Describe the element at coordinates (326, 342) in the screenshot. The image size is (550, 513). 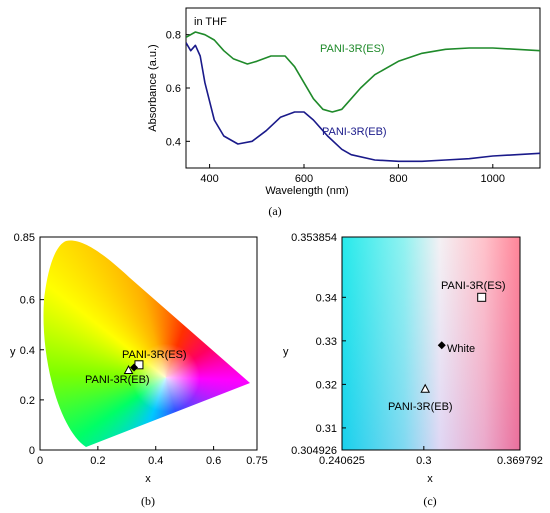
I see `zoom-y-tick-label: 0.33` at that location.